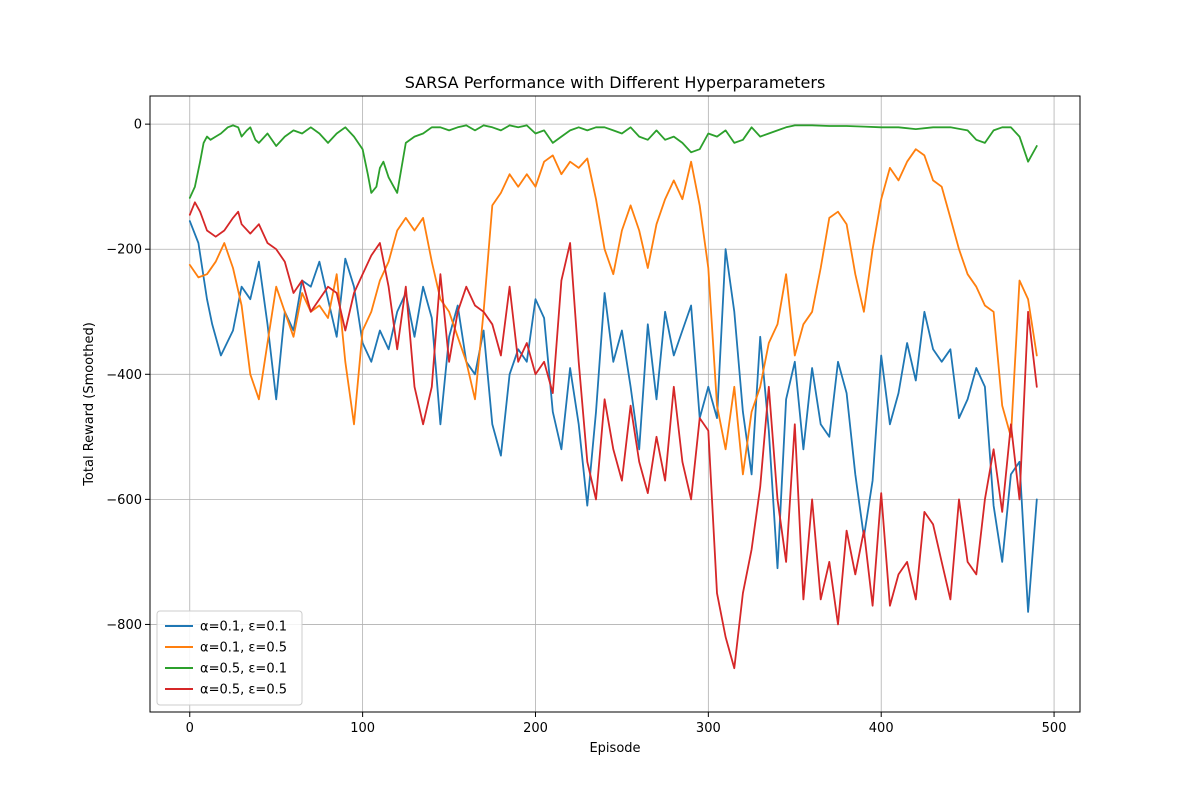 Image resolution: width=1200 pixels, height=800 pixels. Describe the element at coordinates (89, 404) in the screenshot. I see `y-axis-label: Total Reward (Smoothed)` at that location.